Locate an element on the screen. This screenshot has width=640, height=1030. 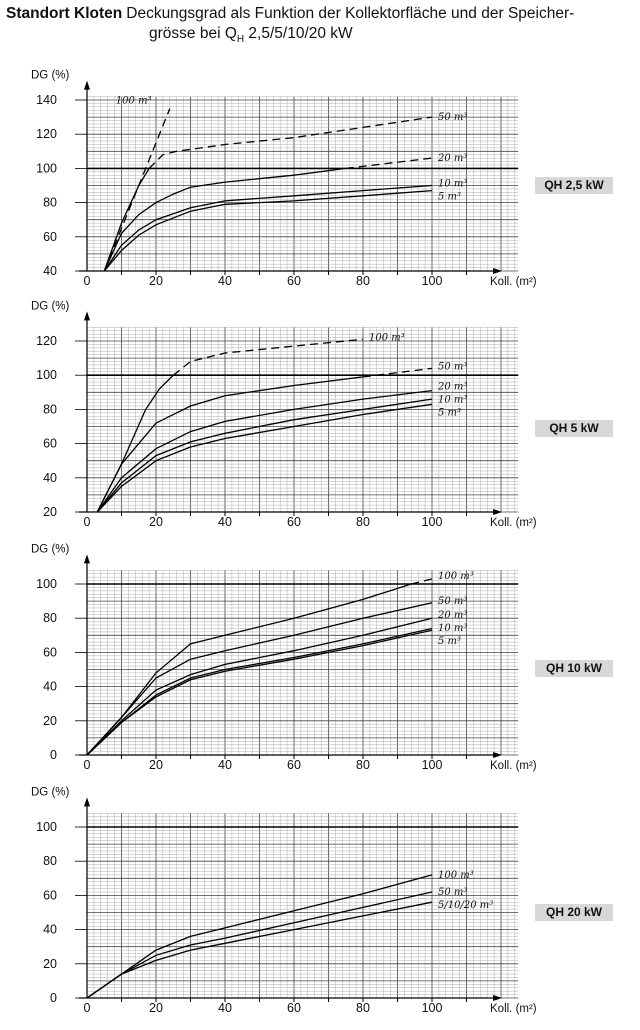
title-line-2-rest: 2,5/5/10/20 kW is located at coordinates (298, 33).